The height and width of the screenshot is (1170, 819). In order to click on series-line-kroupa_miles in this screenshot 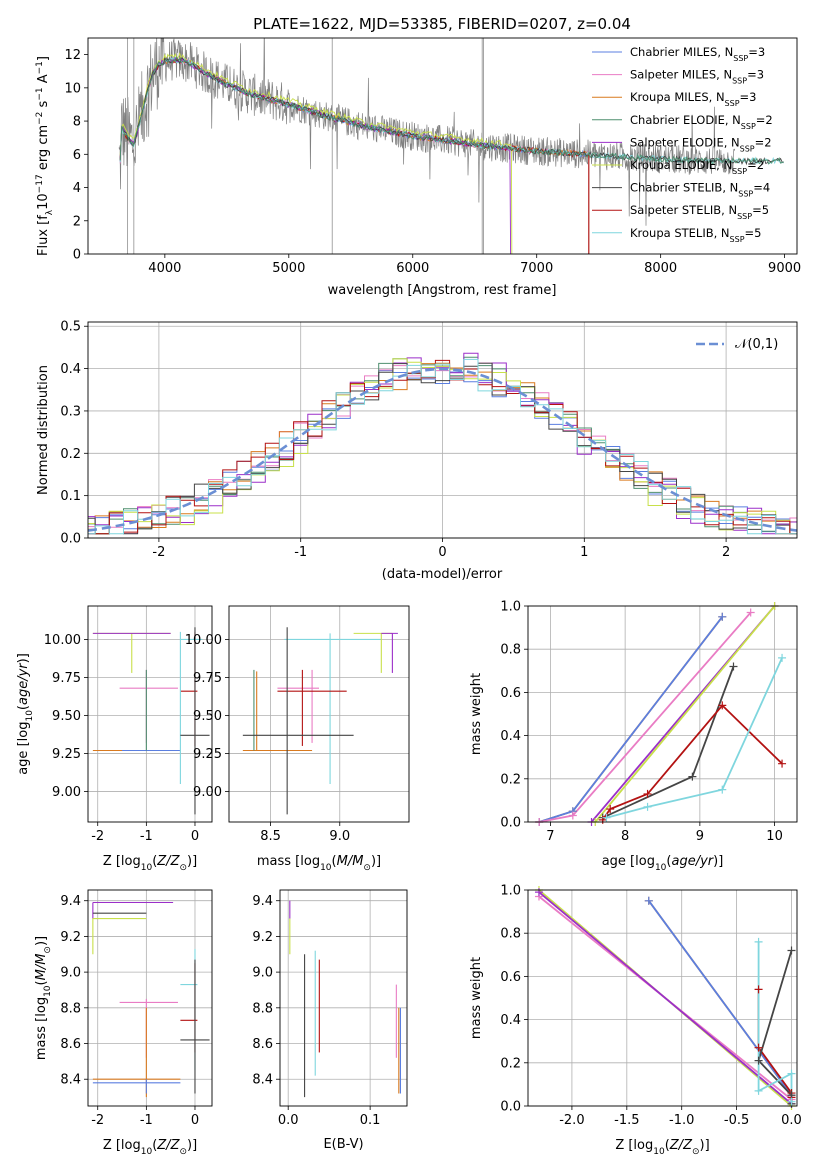, I will do `click(631, 719)`.